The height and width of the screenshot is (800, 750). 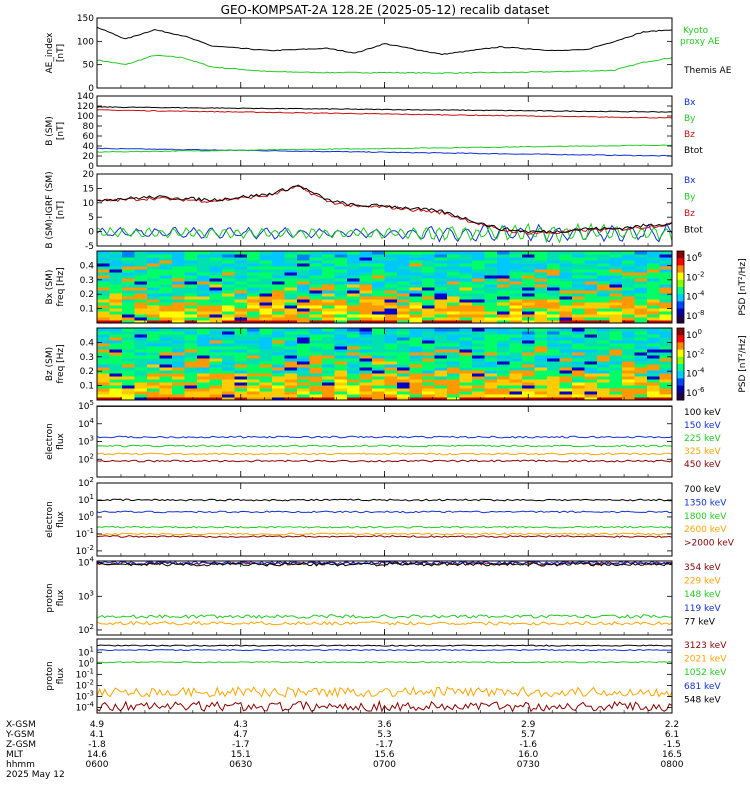 I want to click on legend-themis-ae: Themis AE, so click(x=707, y=71).